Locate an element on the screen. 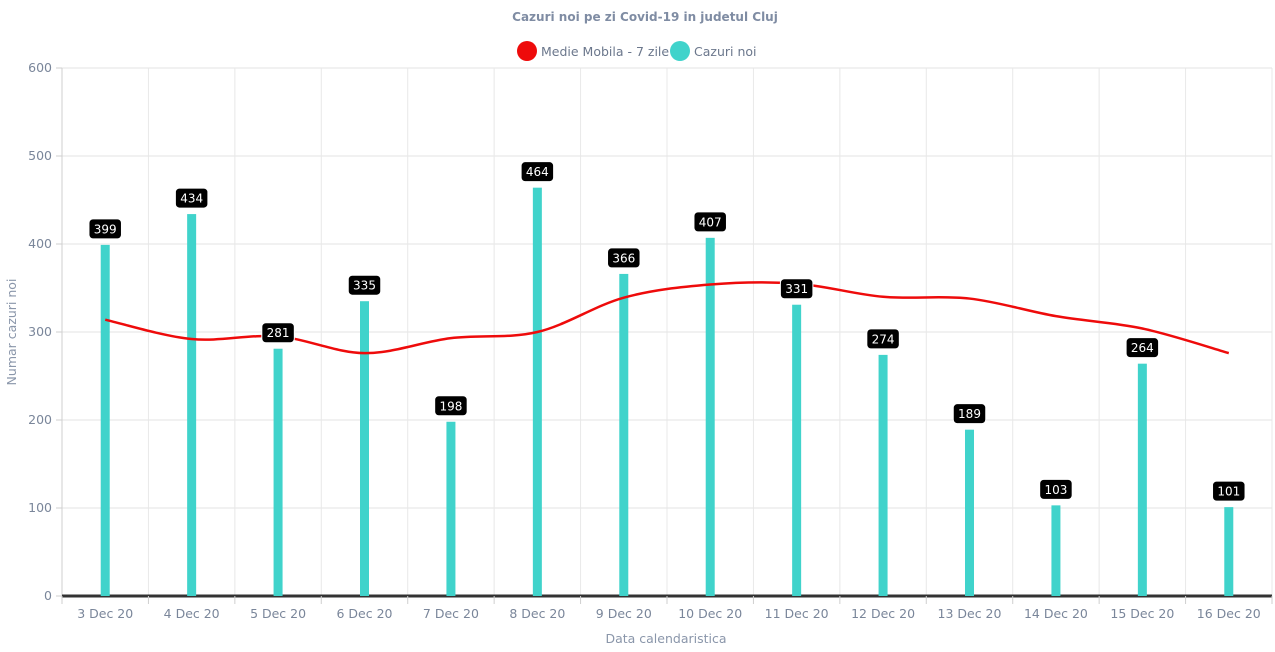 The width and height of the screenshot is (1275, 652). legend-item-new-cases: Cazuri noi is located at coordinates (713, 51).